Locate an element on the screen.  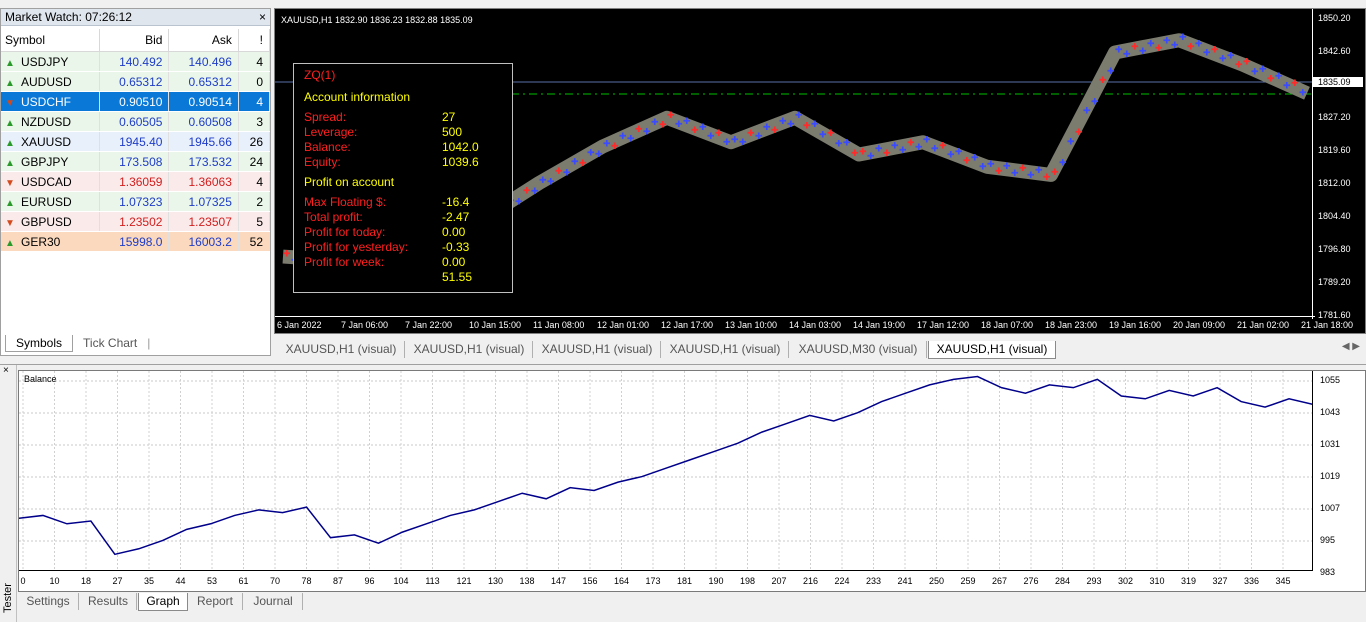
chart-tab-4: XAUUSD,H1 (visual) is located at coordinates (725, 349).